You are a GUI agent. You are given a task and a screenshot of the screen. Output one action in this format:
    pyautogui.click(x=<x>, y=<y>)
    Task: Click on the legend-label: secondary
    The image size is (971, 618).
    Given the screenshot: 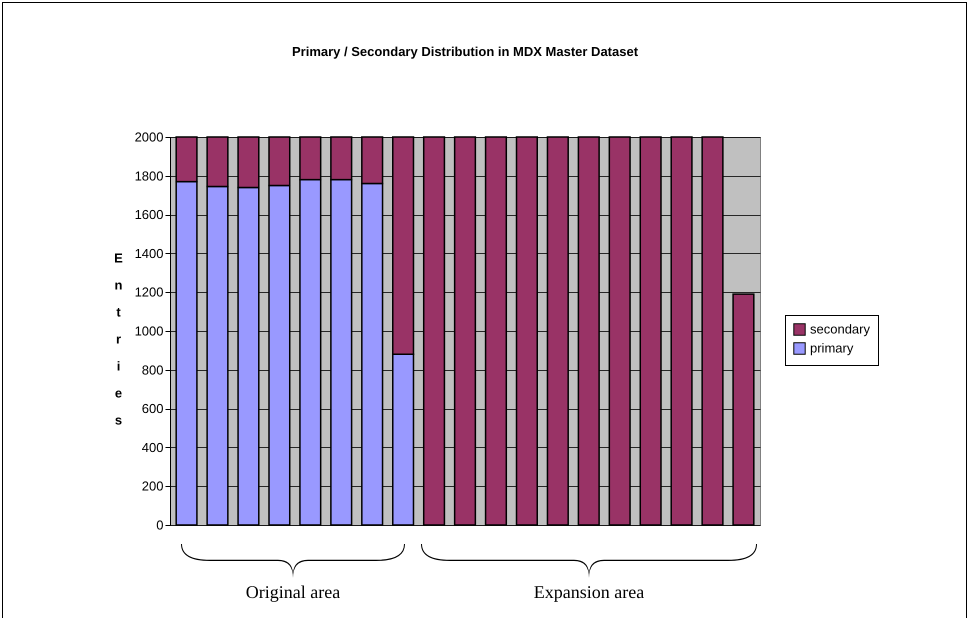 What is the action you would take?
    pyautogui.click(x=840, y=329)
    